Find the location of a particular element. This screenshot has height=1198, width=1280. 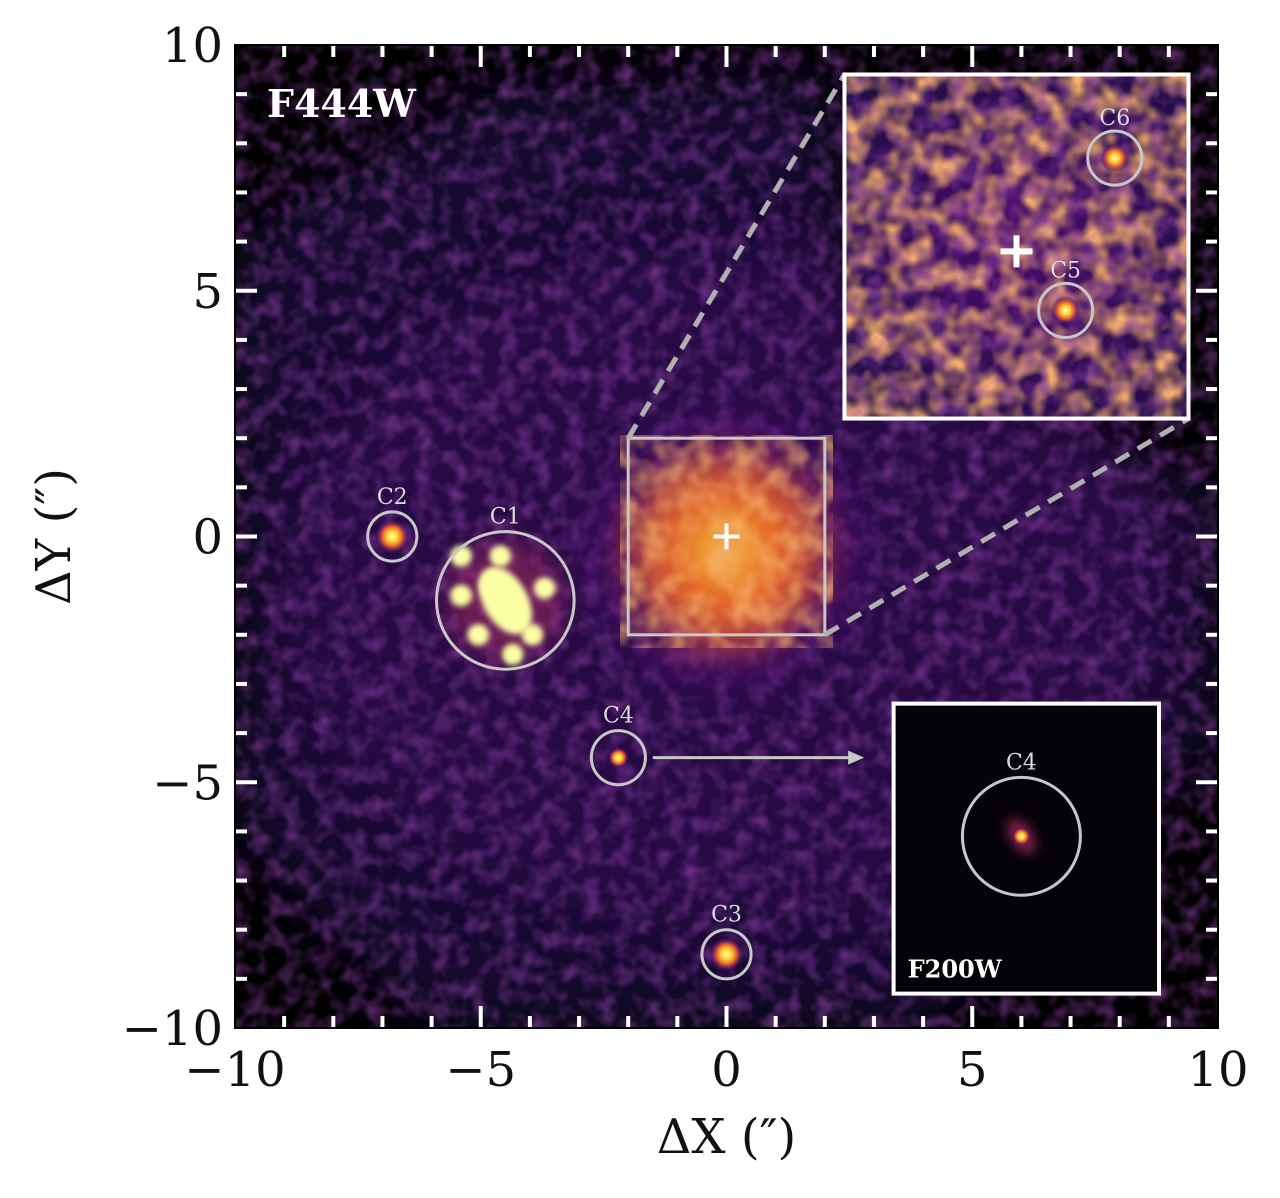

inset-source-label-c5: C5 is located at coordinates (1065, 270).